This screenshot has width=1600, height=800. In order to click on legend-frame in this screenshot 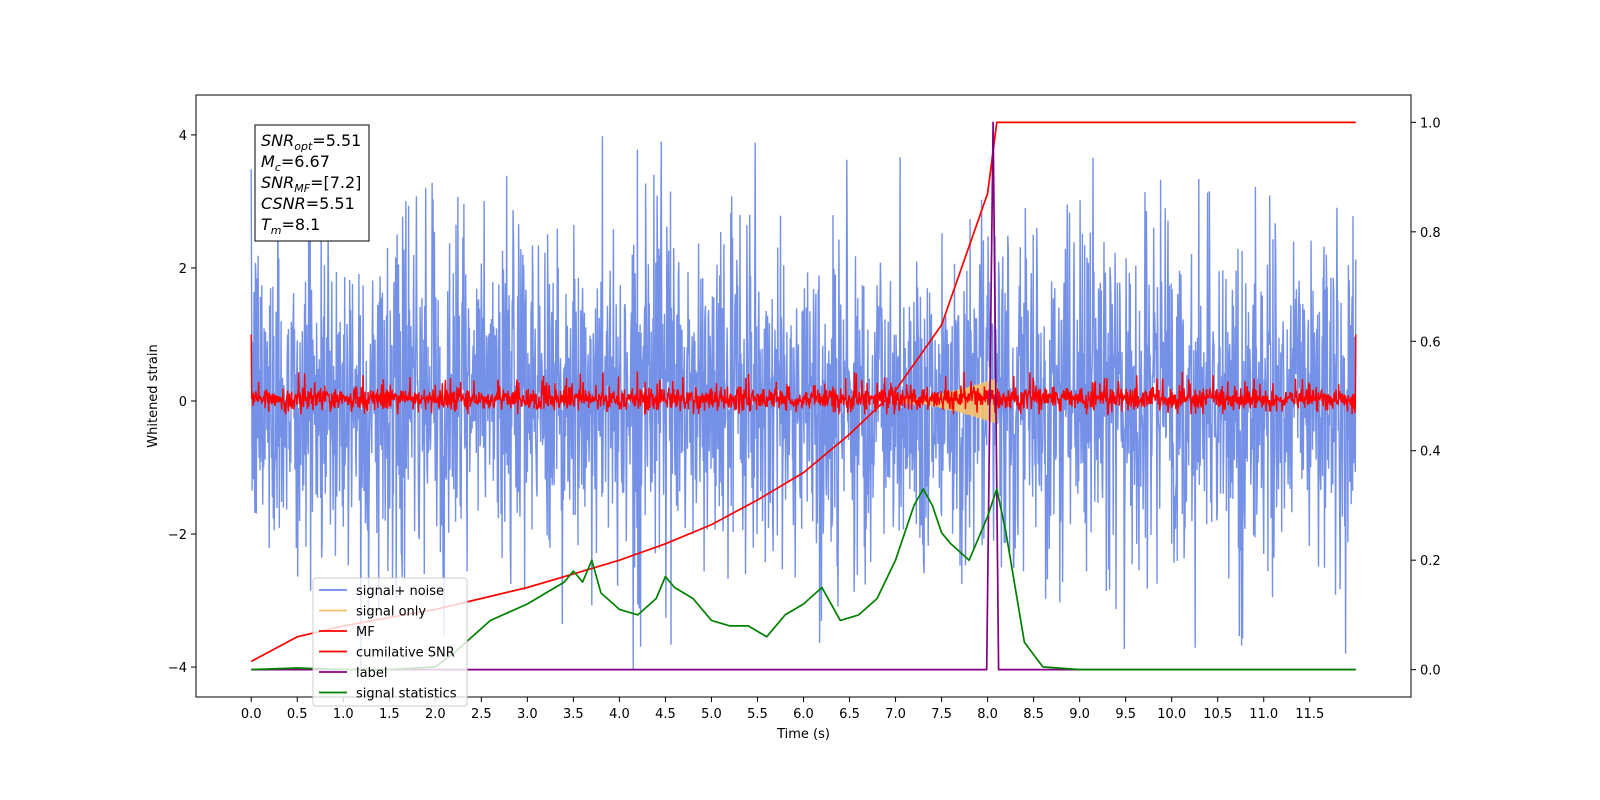, I will do `click(390, 642)`.